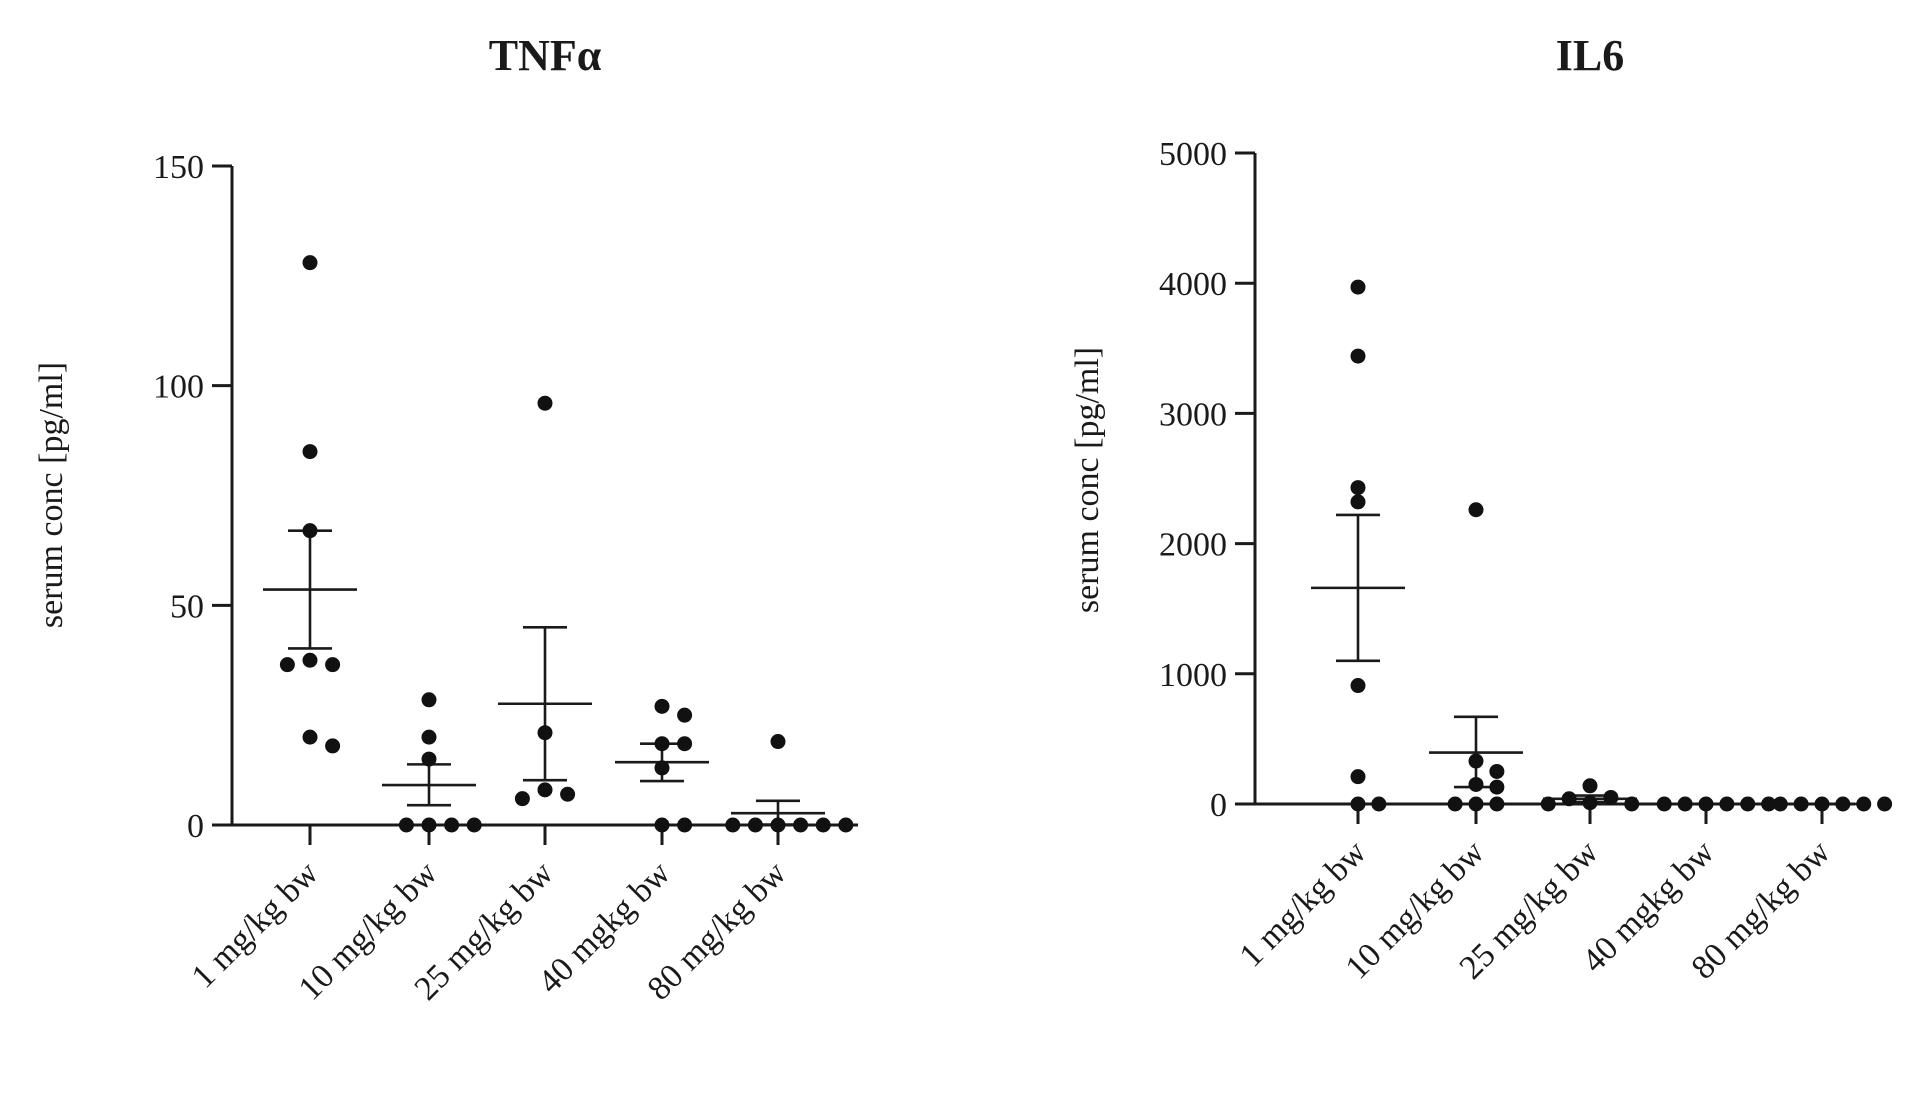 Image resolution: width=1917 pixels, height=1102 pixels. I want to click on chart-title: IL6, so click(1590, 55).